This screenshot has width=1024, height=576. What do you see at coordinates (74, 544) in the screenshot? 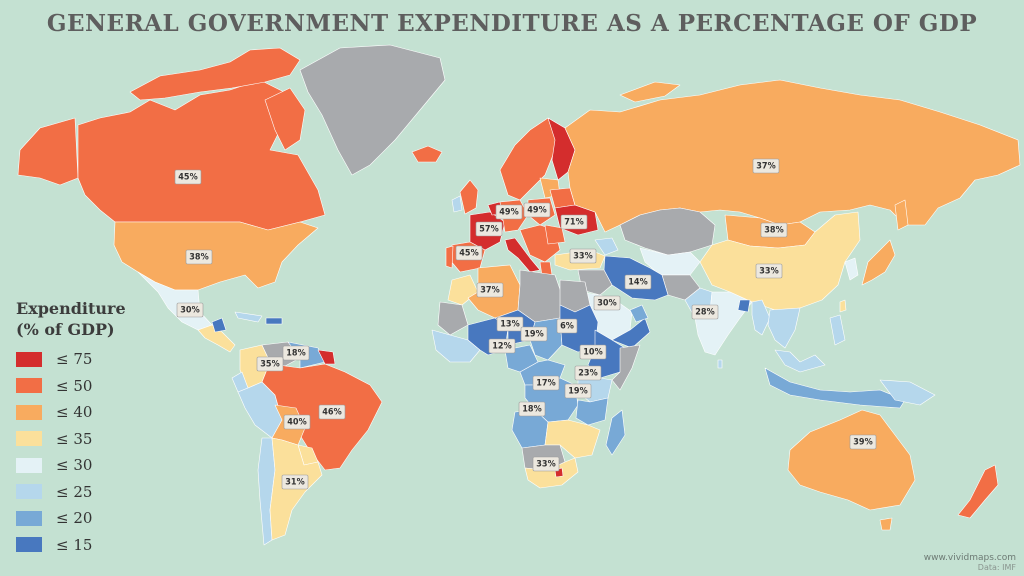
I see `legend-label: ≤ 15` at bounding box center [74, 544].